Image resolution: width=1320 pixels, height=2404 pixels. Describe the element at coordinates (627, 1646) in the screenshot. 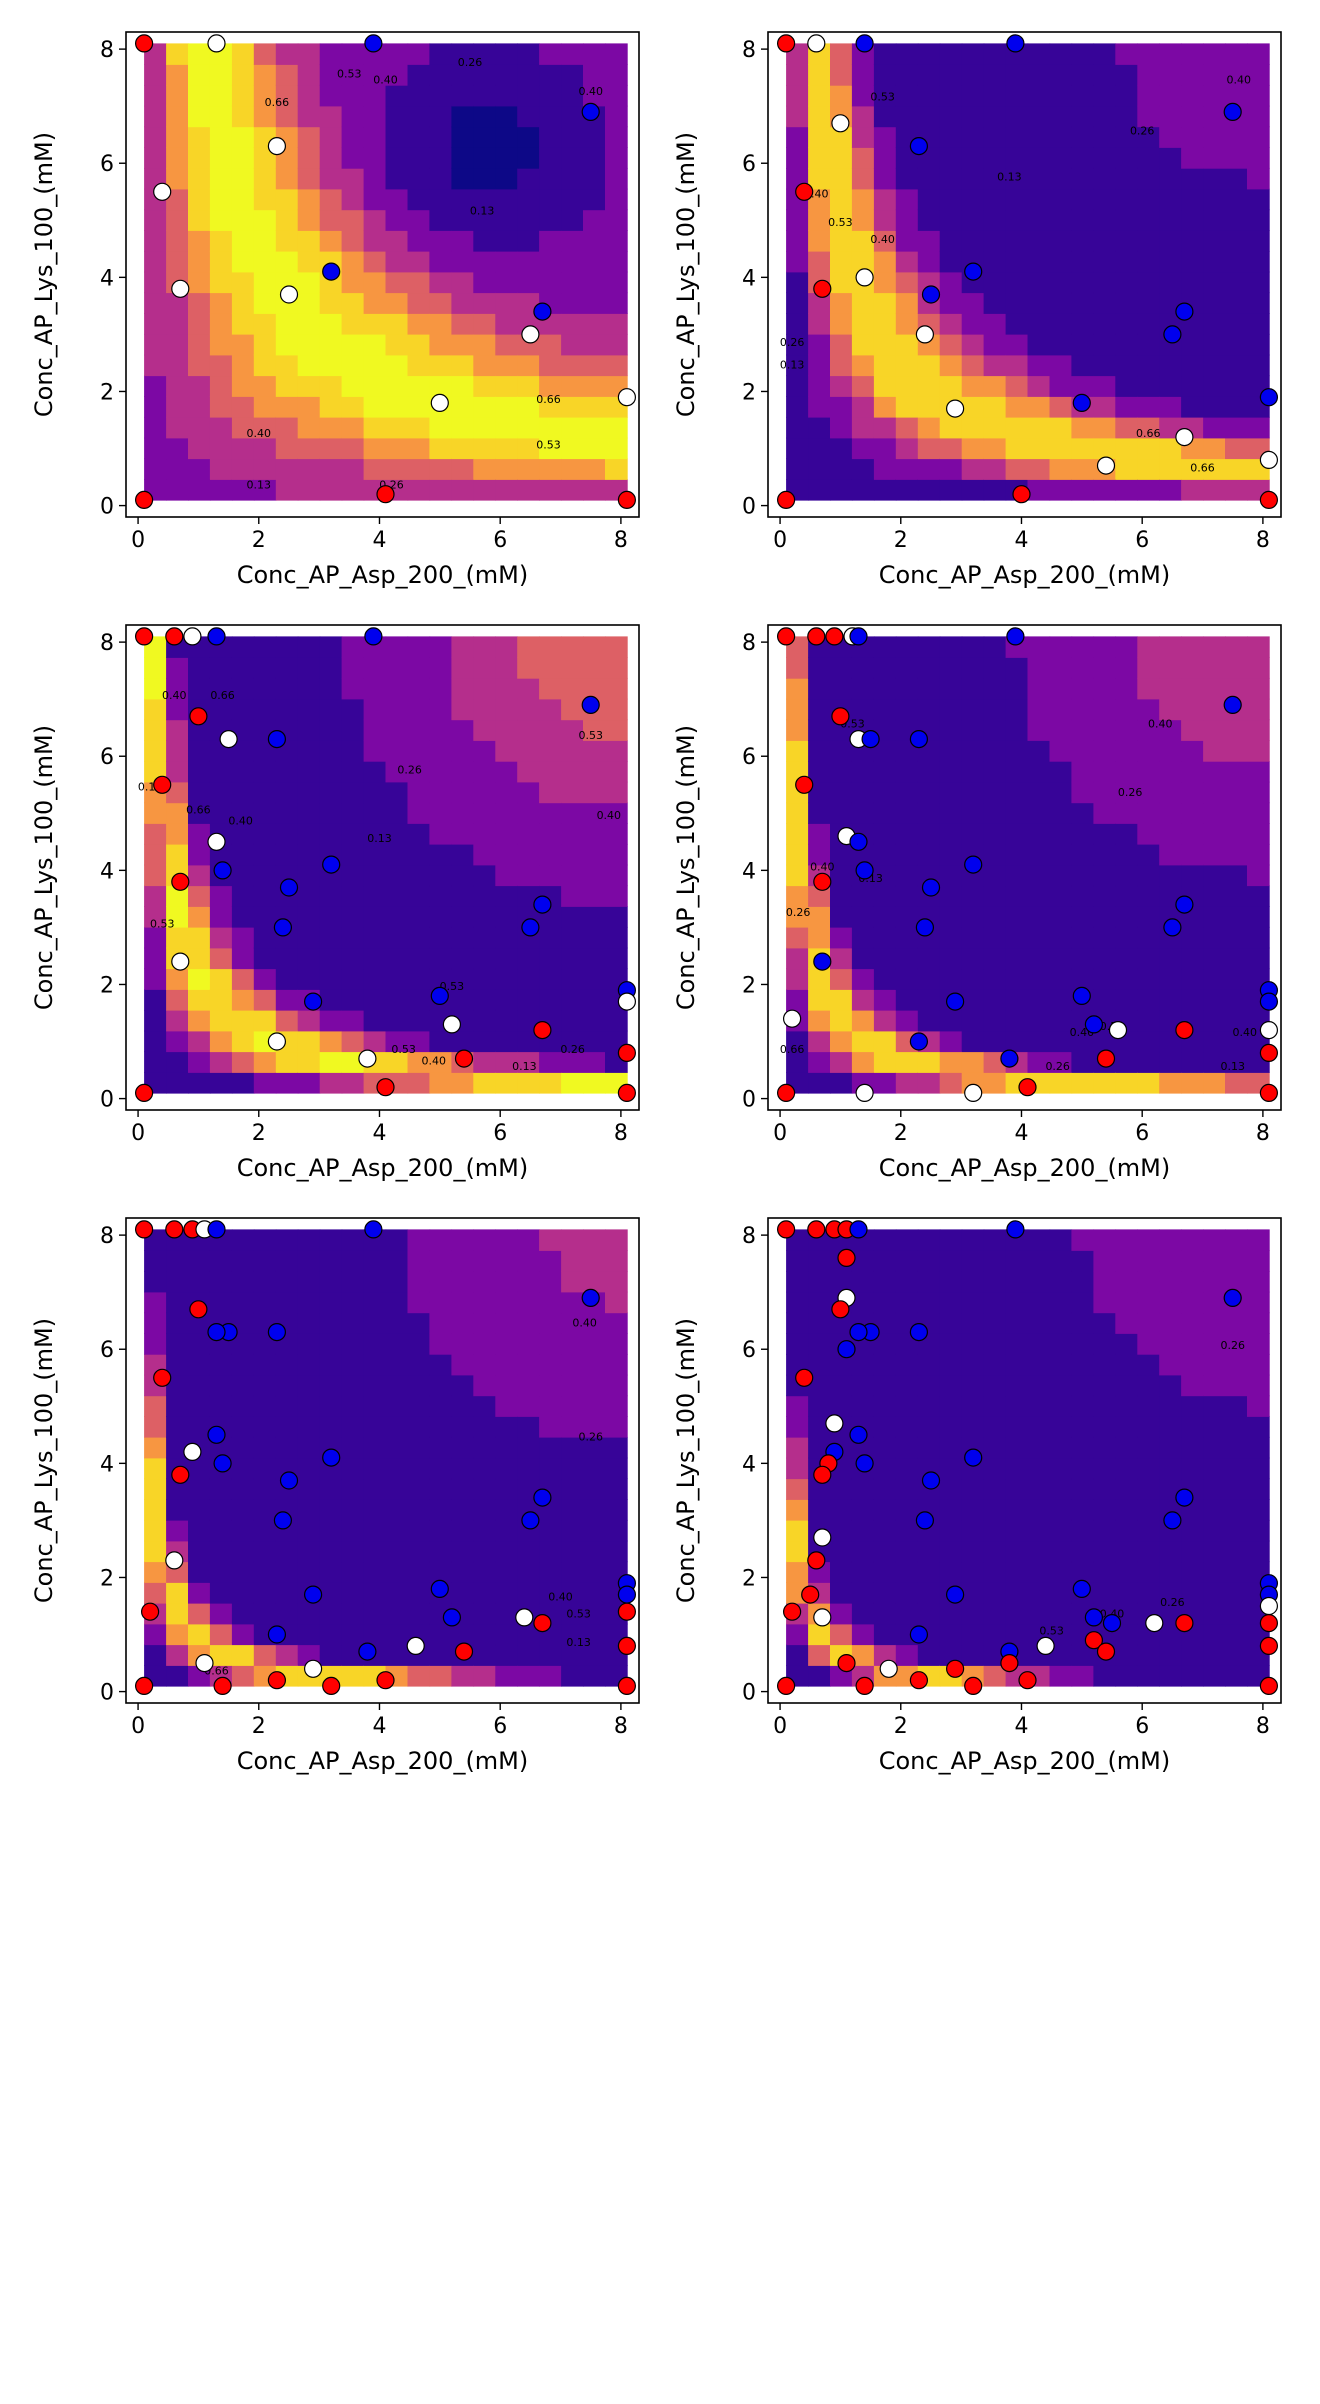

I see `data-point-red` at that location.